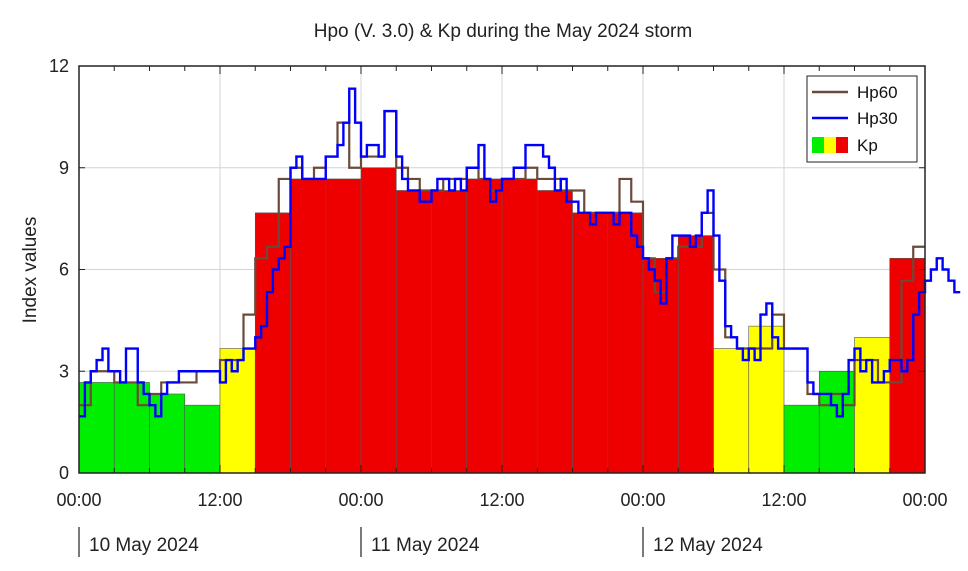 Image resolution: width=968 pixels, height=571 pixels. What do you see at coordinates (877, 118) in the screenshot?
I see `legend-label-hp30: Hp30` at bounding box center [877, 118].